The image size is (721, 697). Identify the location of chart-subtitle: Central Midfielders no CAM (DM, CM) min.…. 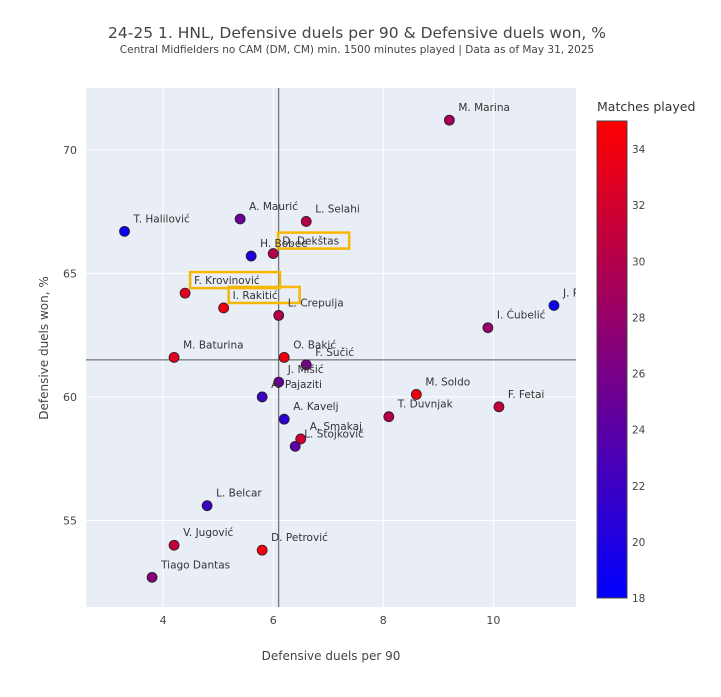
(357, 50).